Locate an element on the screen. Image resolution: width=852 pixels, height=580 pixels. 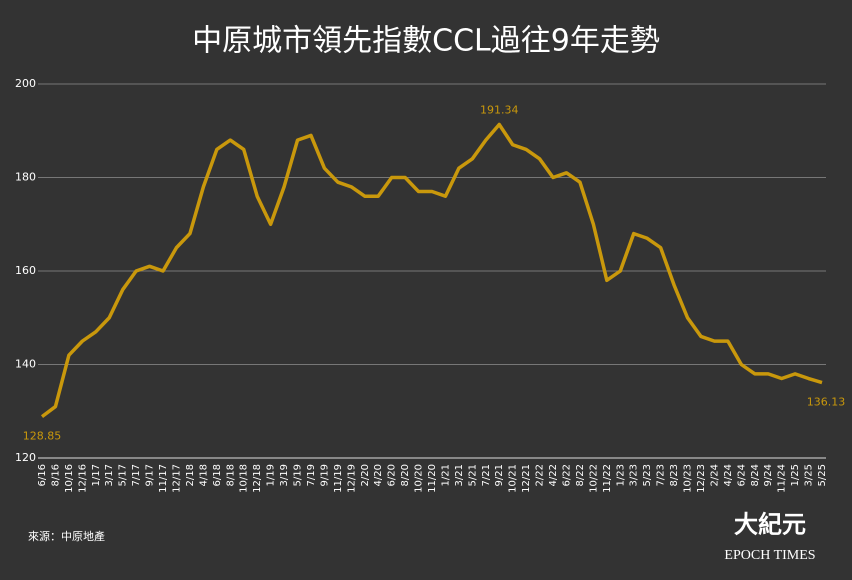
x-tick-label: 8/20 is located at coordinates (405, 475).